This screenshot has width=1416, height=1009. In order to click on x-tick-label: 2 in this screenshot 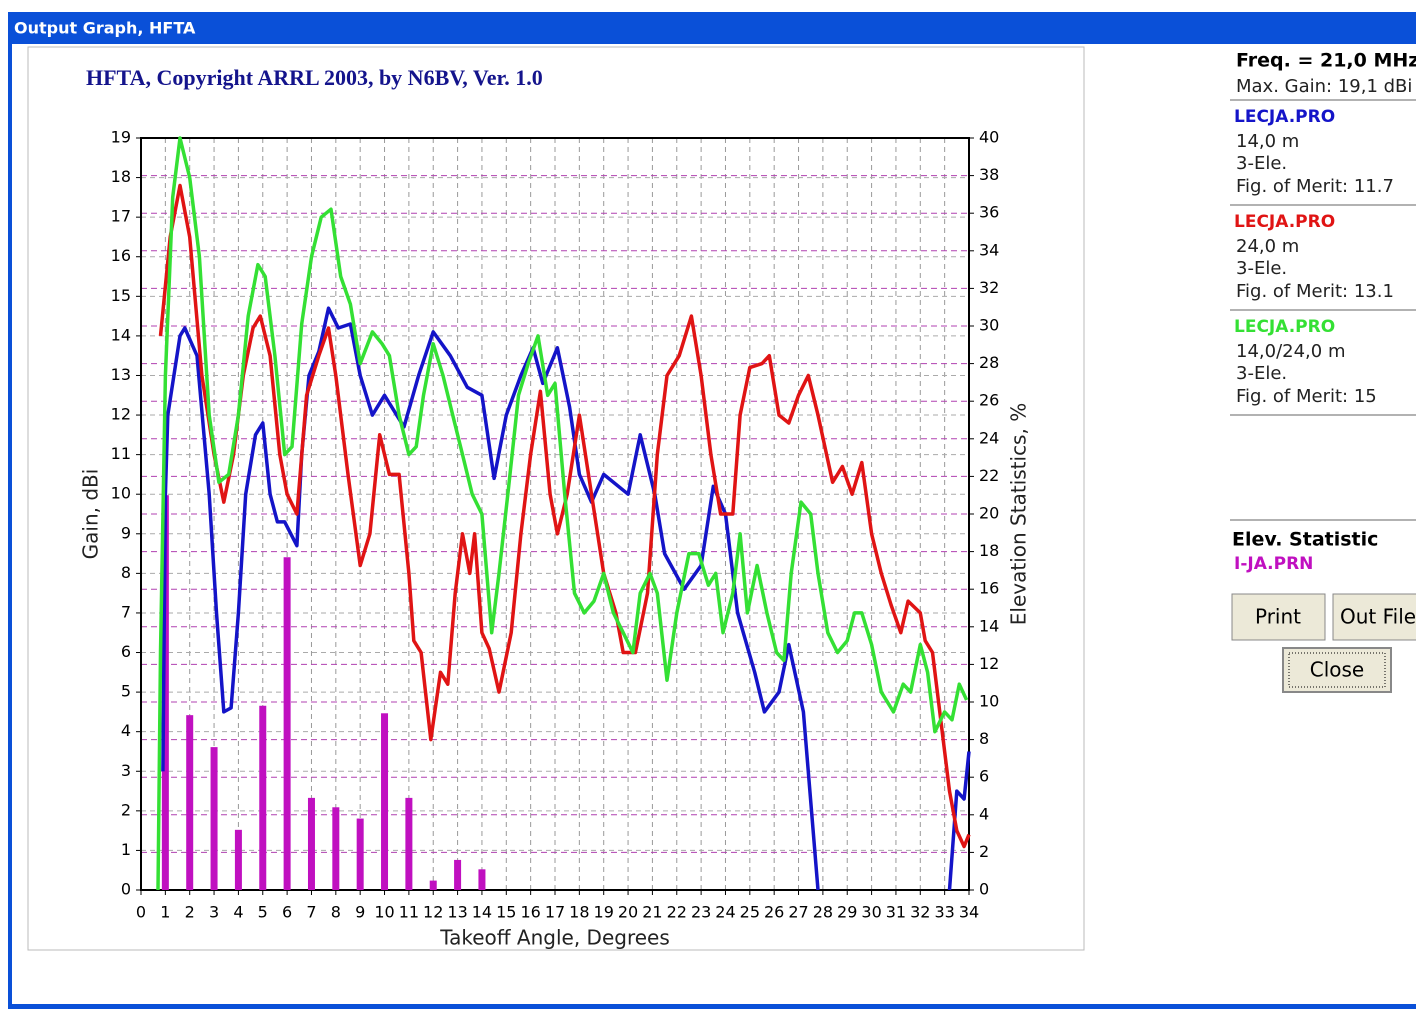, I will do `click(190, 912)`.